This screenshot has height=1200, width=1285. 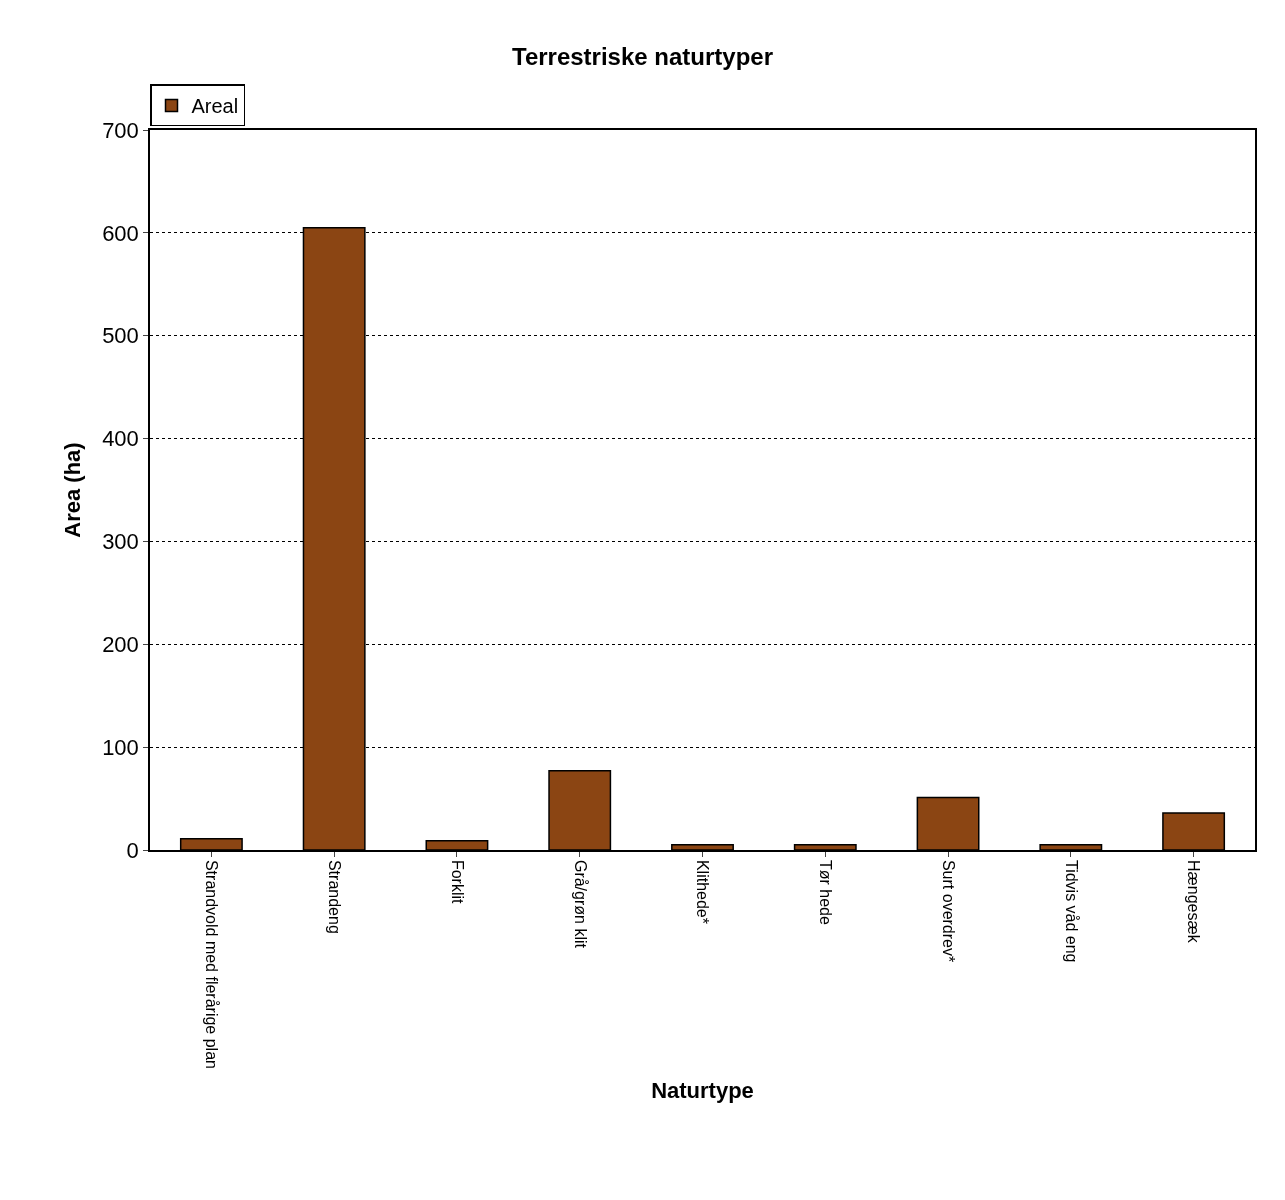 What do you see at coordinates (948, 911) in the screenshot?
I see `x-tick-label: Surt overdrev*` at bounding box center [948, 911].